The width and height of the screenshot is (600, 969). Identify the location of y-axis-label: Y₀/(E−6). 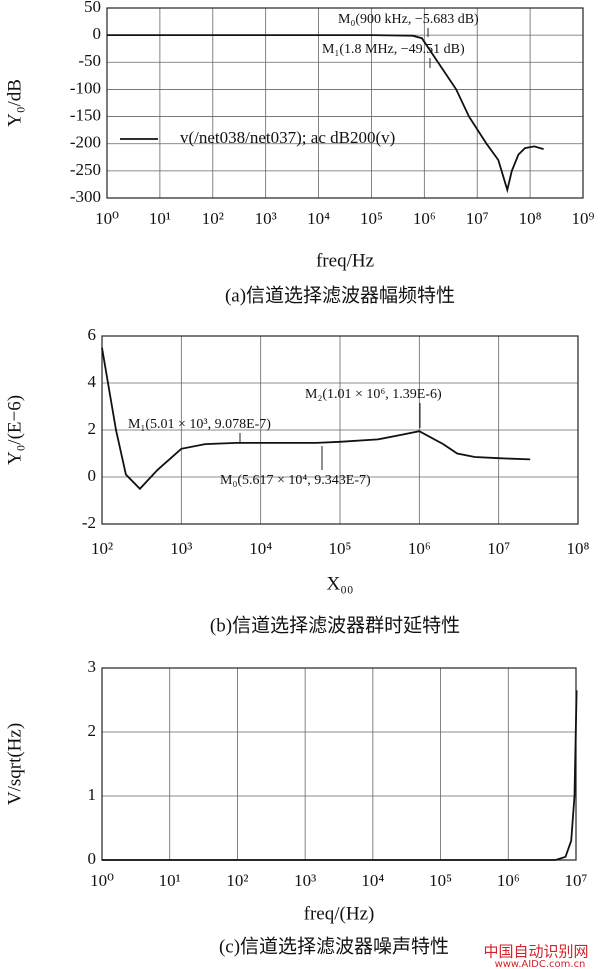
(14, 430).